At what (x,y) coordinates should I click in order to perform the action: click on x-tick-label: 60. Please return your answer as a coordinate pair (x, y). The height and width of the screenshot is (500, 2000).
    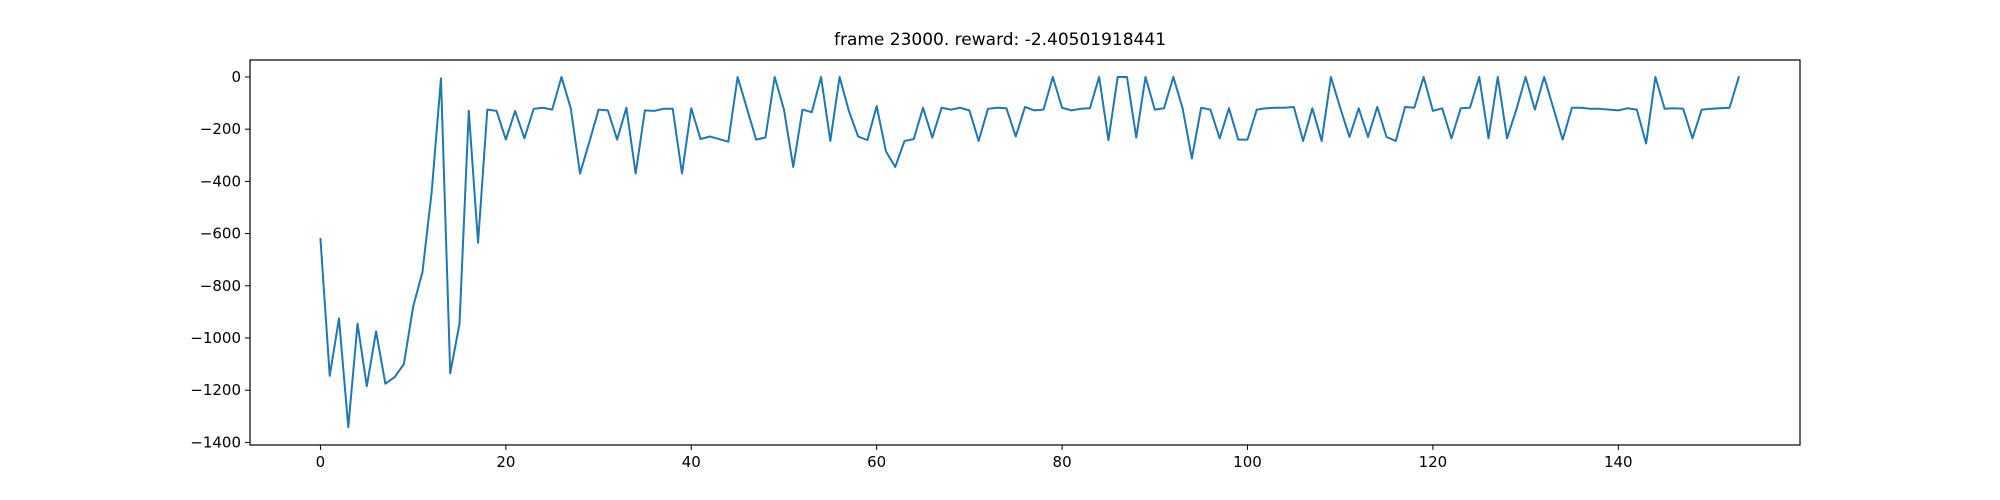
    Looking at the image, I should click on (876, 462).